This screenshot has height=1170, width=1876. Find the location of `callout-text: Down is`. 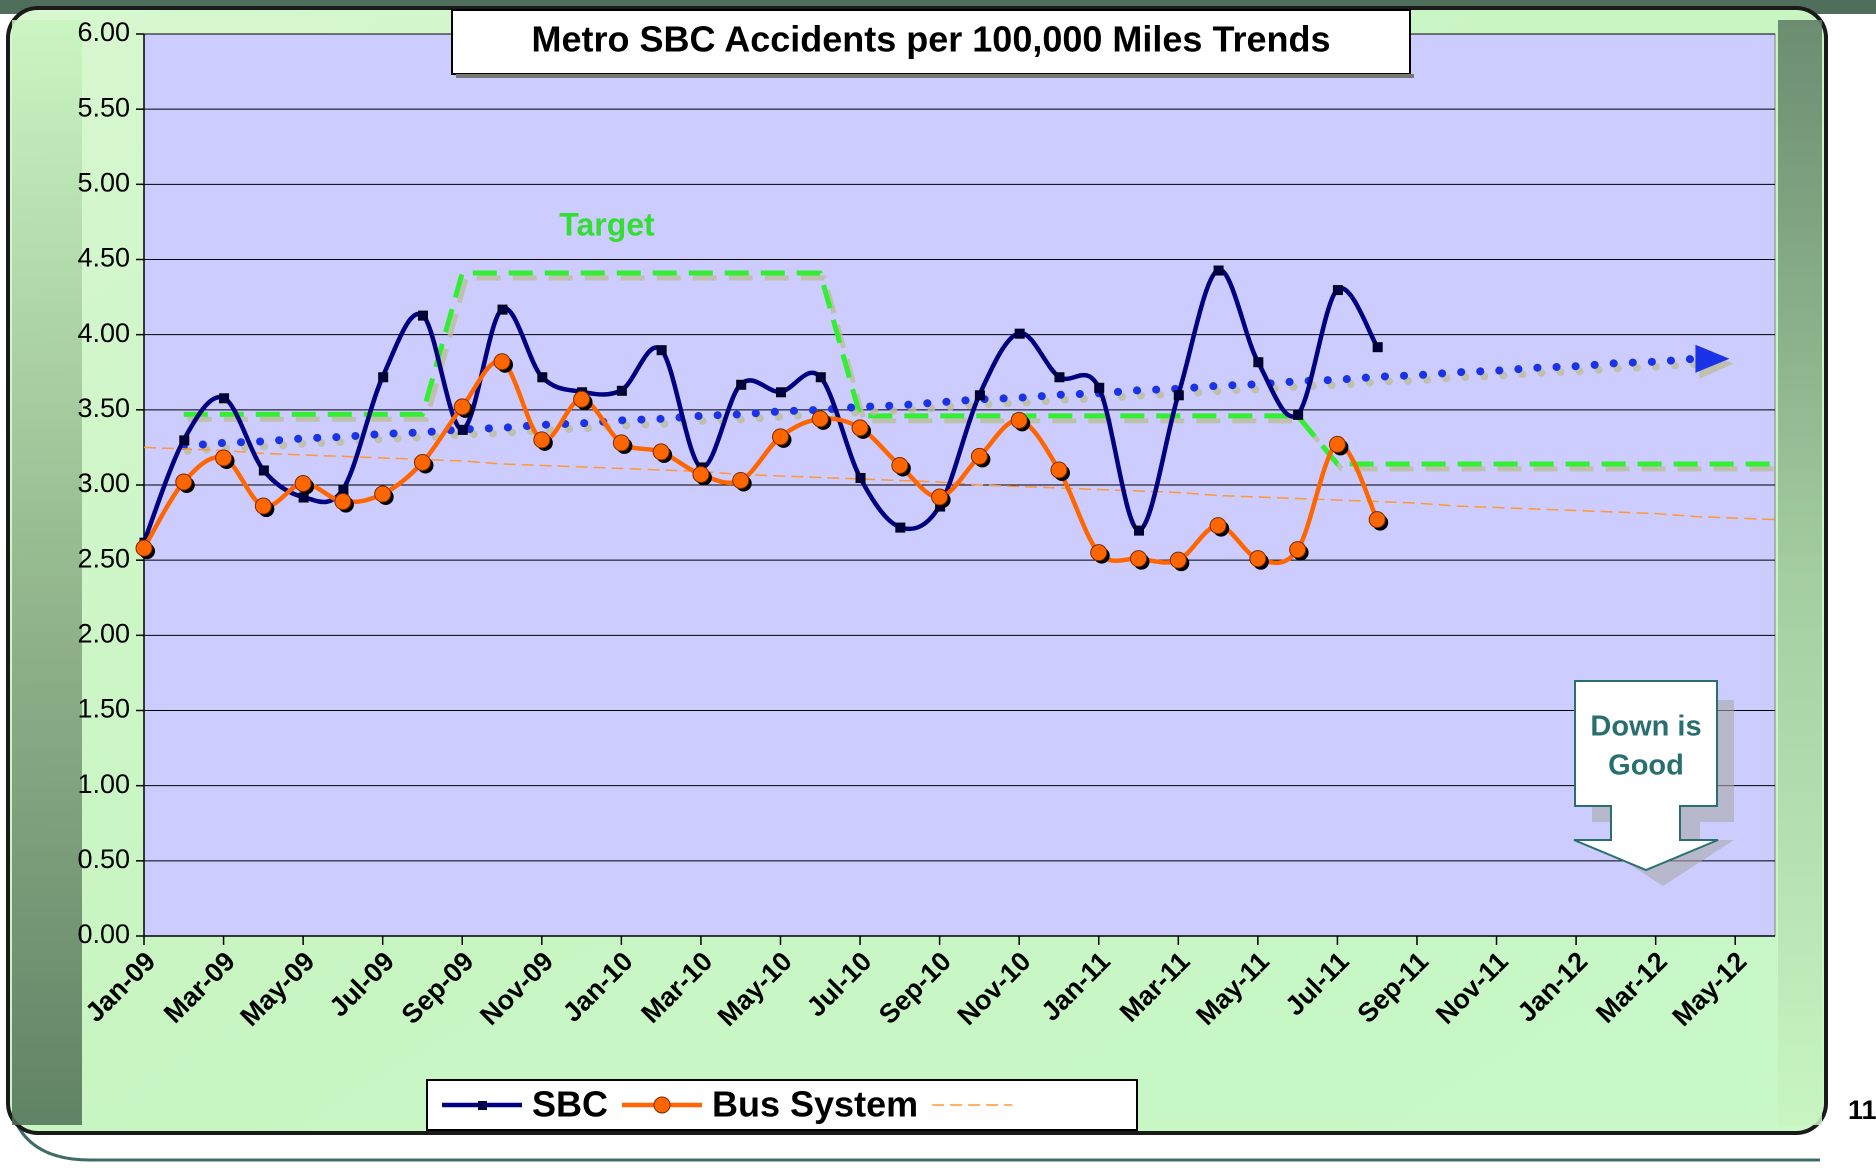

callout-text: Down is is located at coordinates (1645, 727).